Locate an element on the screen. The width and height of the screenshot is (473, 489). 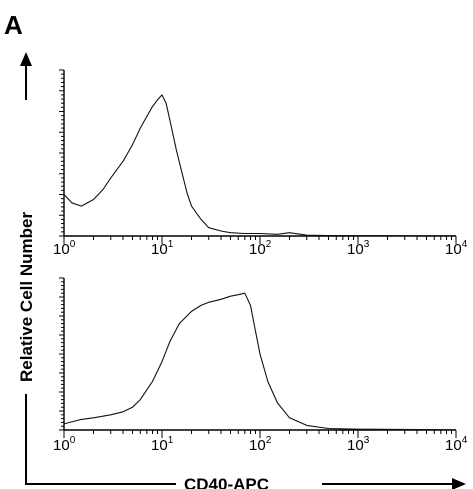
y-arrow-head is located at coordinates (26, 59).